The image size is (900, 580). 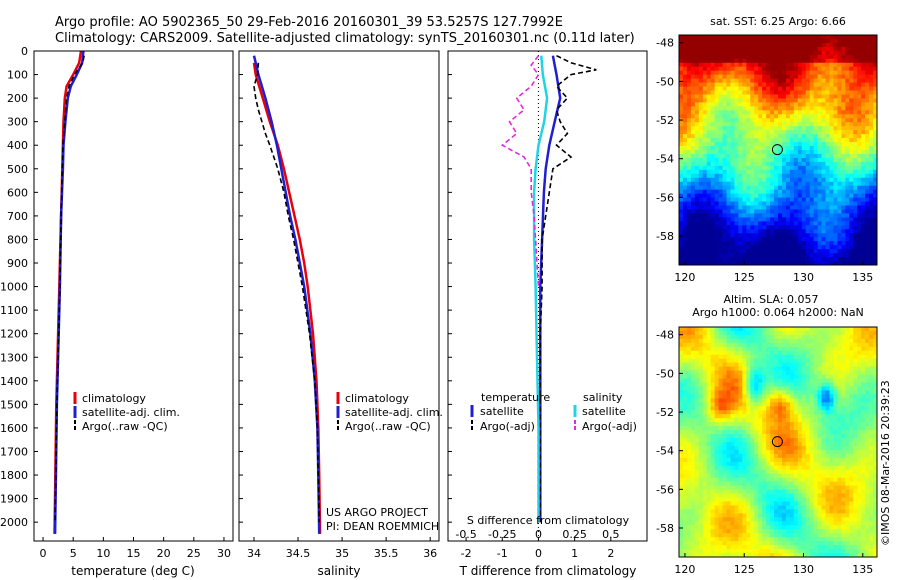 What do you see at coordinates (17, 169) in the screenshot?
I see `pressure-tick-label: 500` at bounding box center [17, 169].